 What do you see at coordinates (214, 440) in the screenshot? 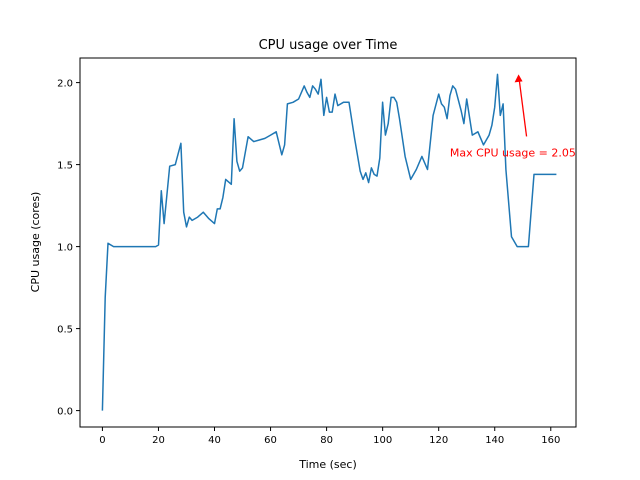
I see `x-tick-label: 40` at bounding box center [214, 440].